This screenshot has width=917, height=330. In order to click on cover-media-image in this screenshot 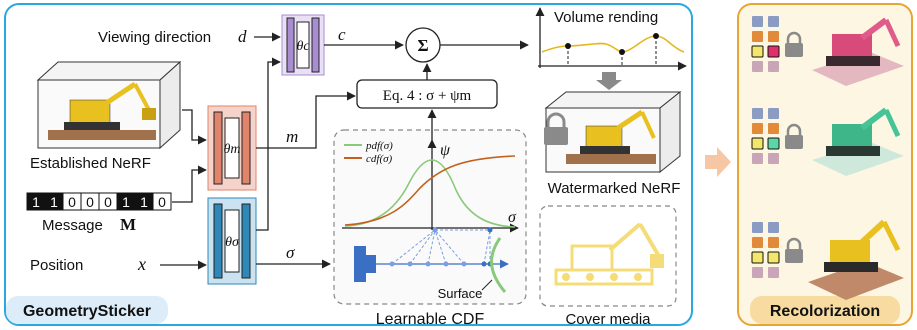, I will do `click(609, 254)`.